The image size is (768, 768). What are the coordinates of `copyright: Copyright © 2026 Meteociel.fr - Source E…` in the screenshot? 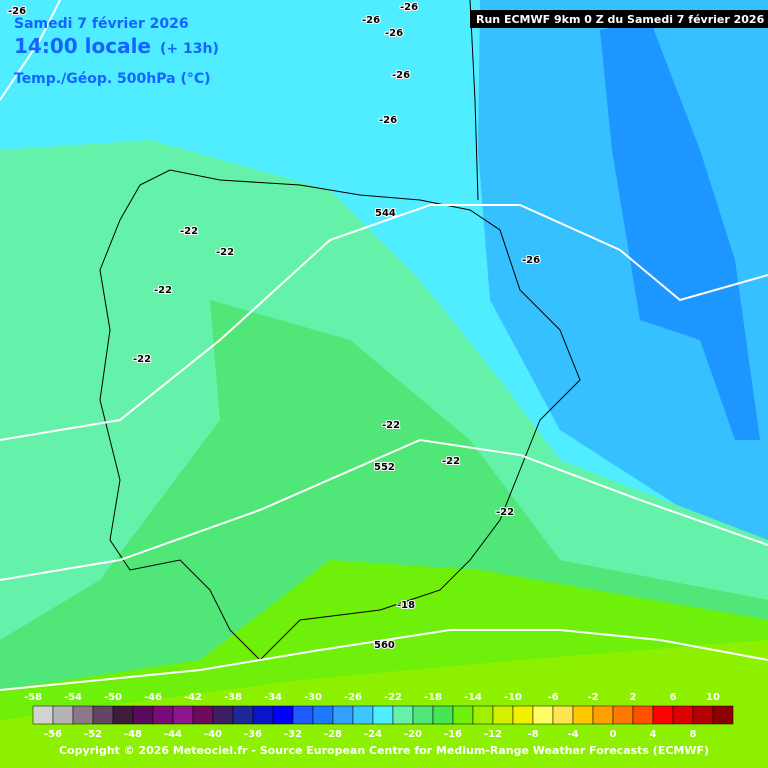 It's located at (384, 750).